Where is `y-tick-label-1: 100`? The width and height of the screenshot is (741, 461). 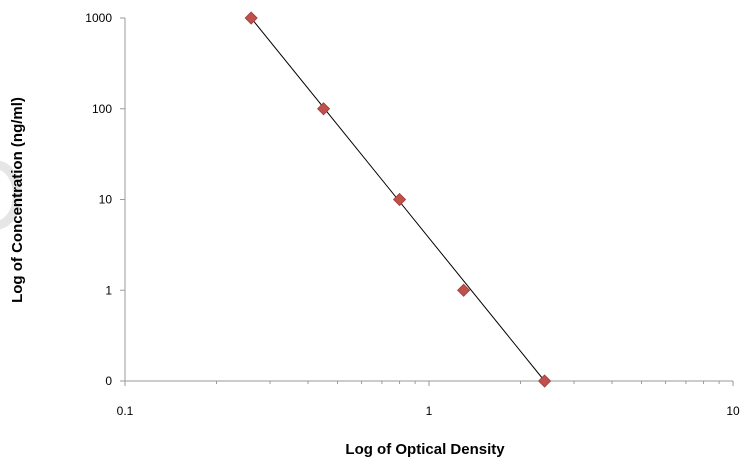
y-tick-label-1: 100 is located at coordinates (102, 109).